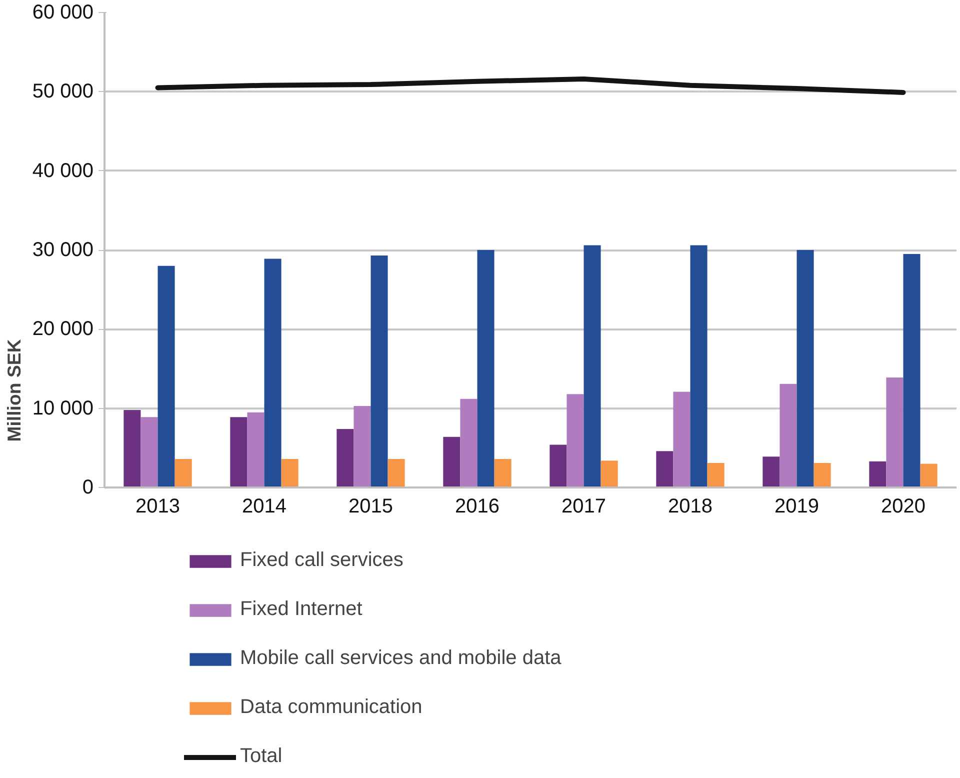  What do you see at coordinates (63, 91) in the screenshot?
I see `y-tick-label: 50 000` at bounding box center [63, 91].